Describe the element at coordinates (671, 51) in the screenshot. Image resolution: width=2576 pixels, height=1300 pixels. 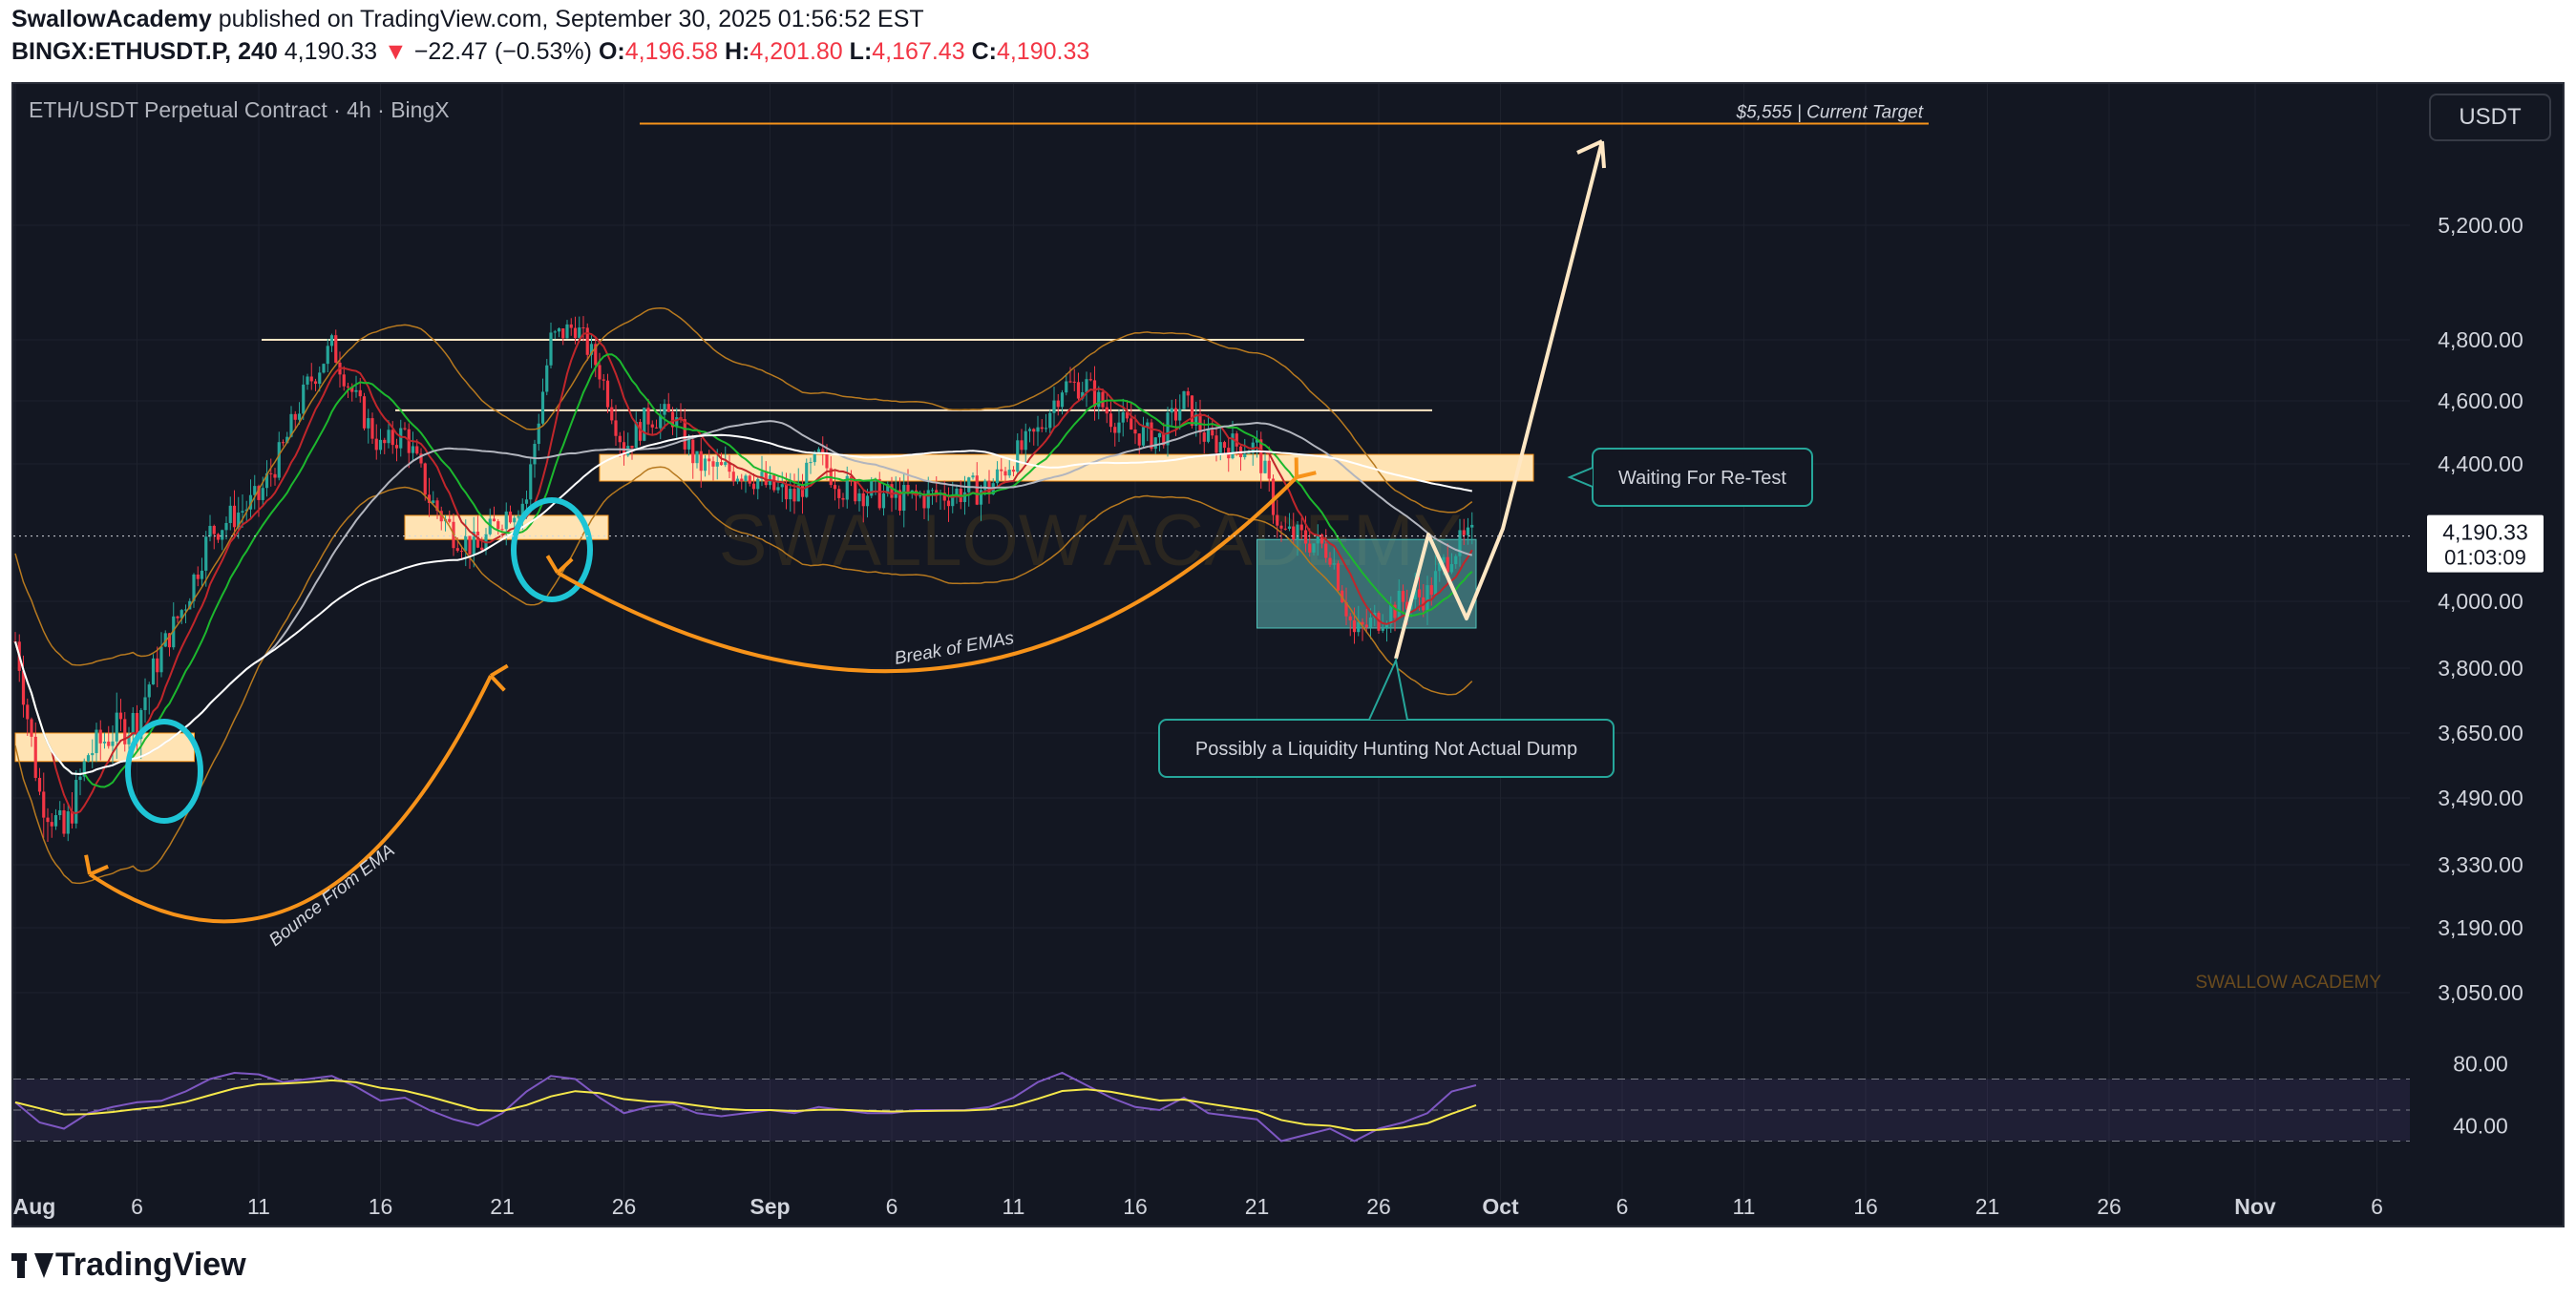
I see `open-value: 4,196.58` at that location.